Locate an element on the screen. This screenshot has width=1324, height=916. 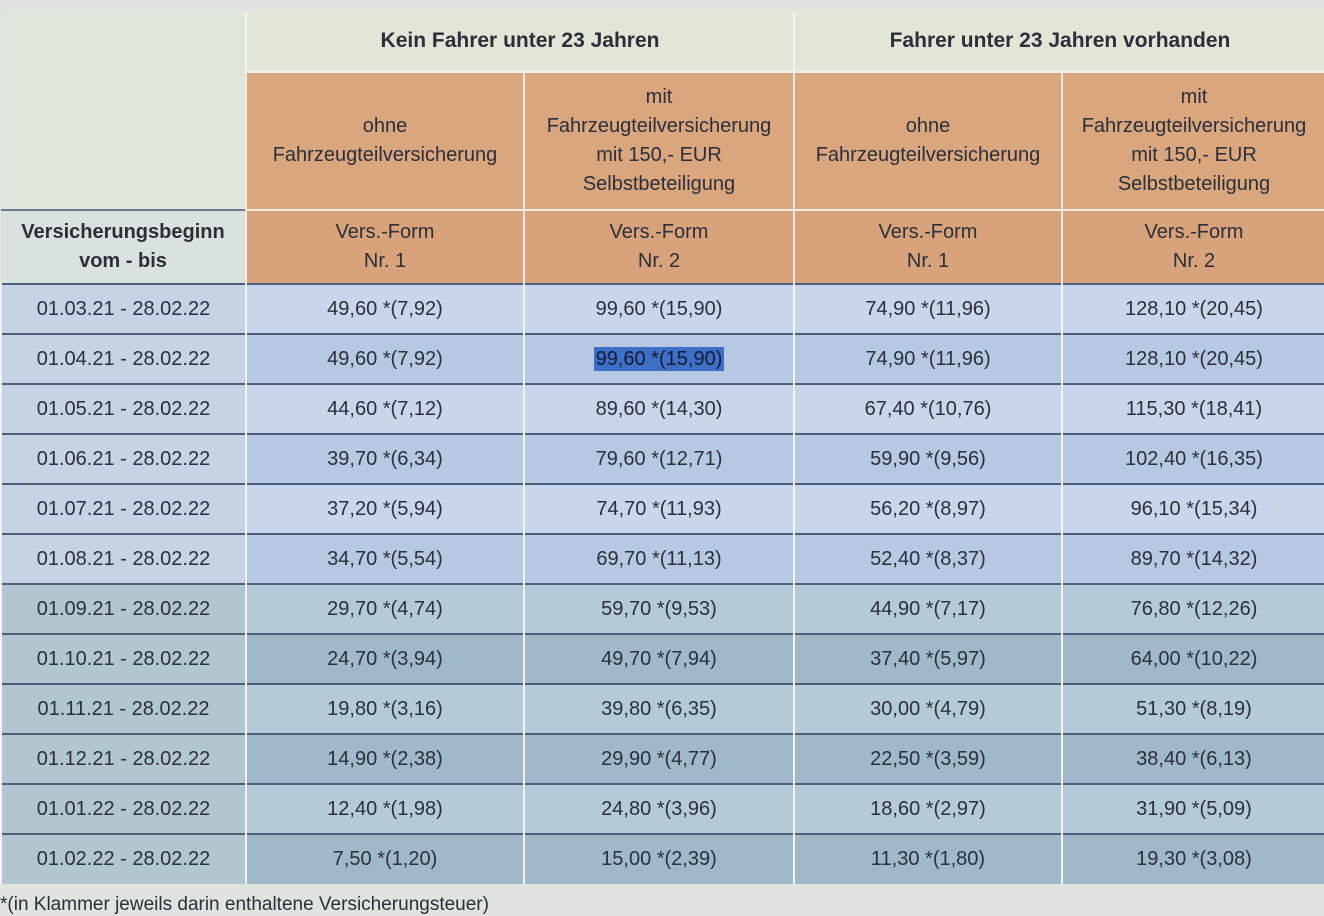
cell-text: 76,80 *(12,26) is located at coordinates (1194, 608).